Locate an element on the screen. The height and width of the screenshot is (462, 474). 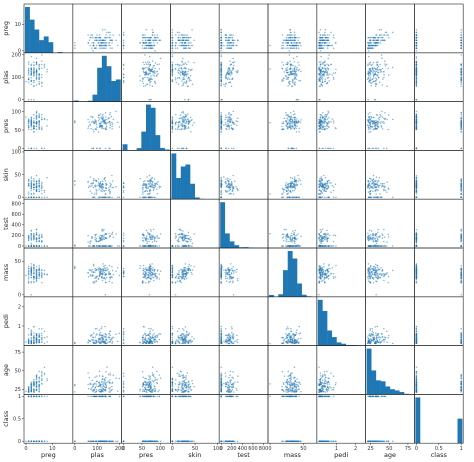
cell-frame-plas-pres is located at coordinates (146, 77).